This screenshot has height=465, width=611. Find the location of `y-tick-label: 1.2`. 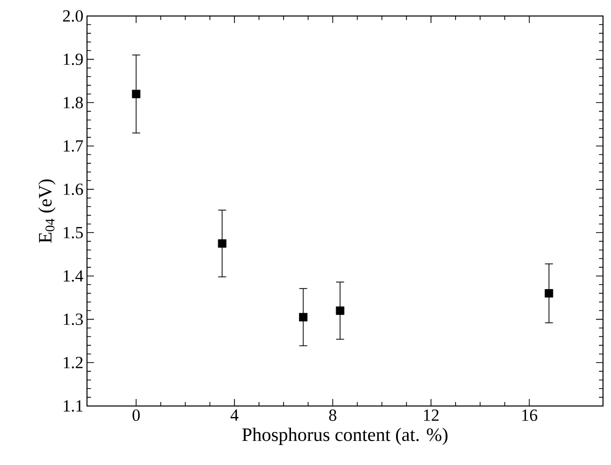

y-tick-label: 1.2 is located at coordinates (73, 362).